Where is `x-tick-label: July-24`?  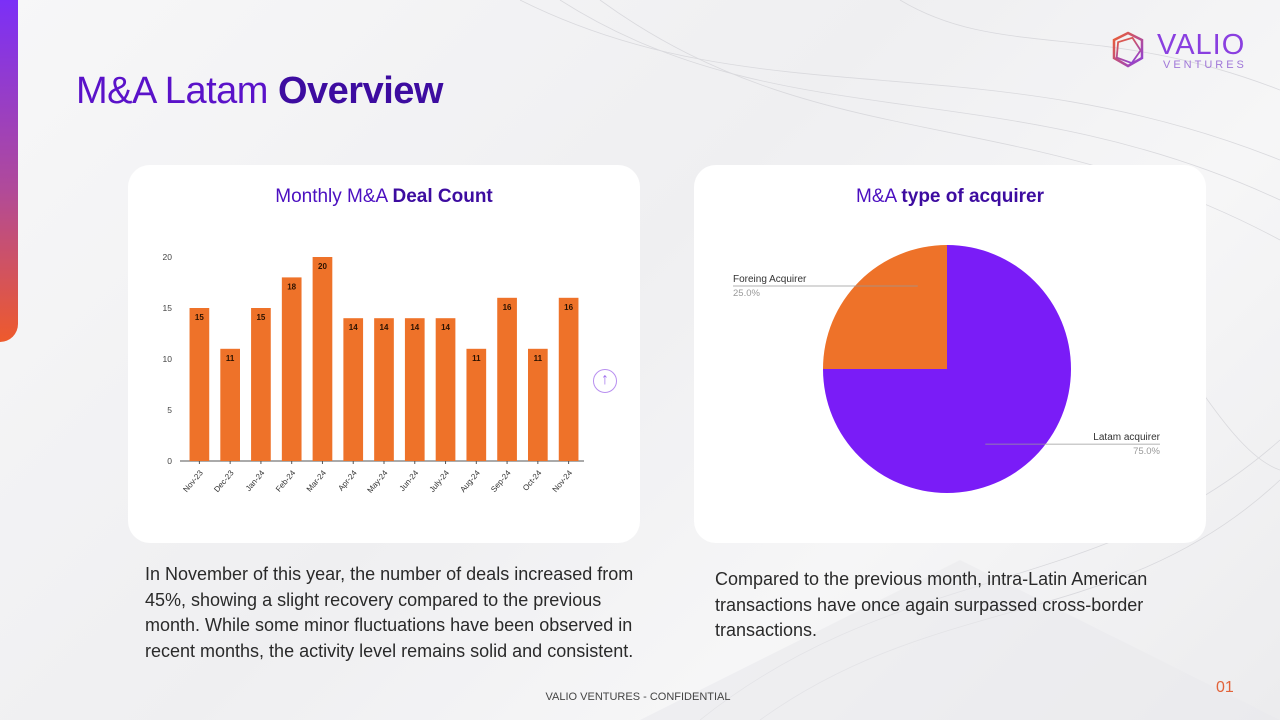 x-tick-label: July-24 is located at coordinates (440, 481).